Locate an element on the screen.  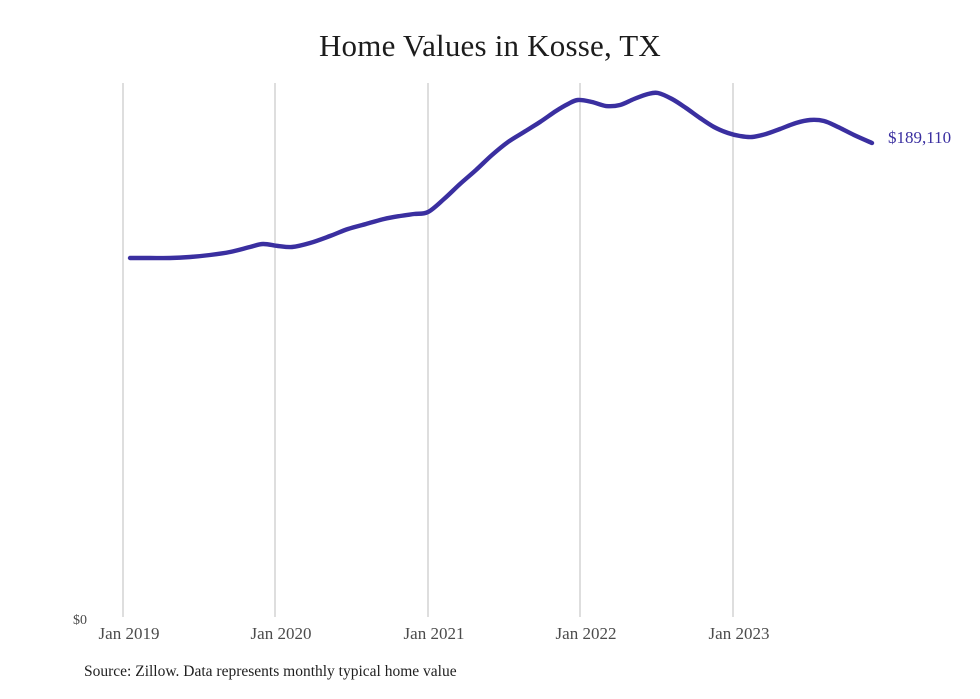
xtick-label-0: Jan 2019 is located at coordinates (129, 633).